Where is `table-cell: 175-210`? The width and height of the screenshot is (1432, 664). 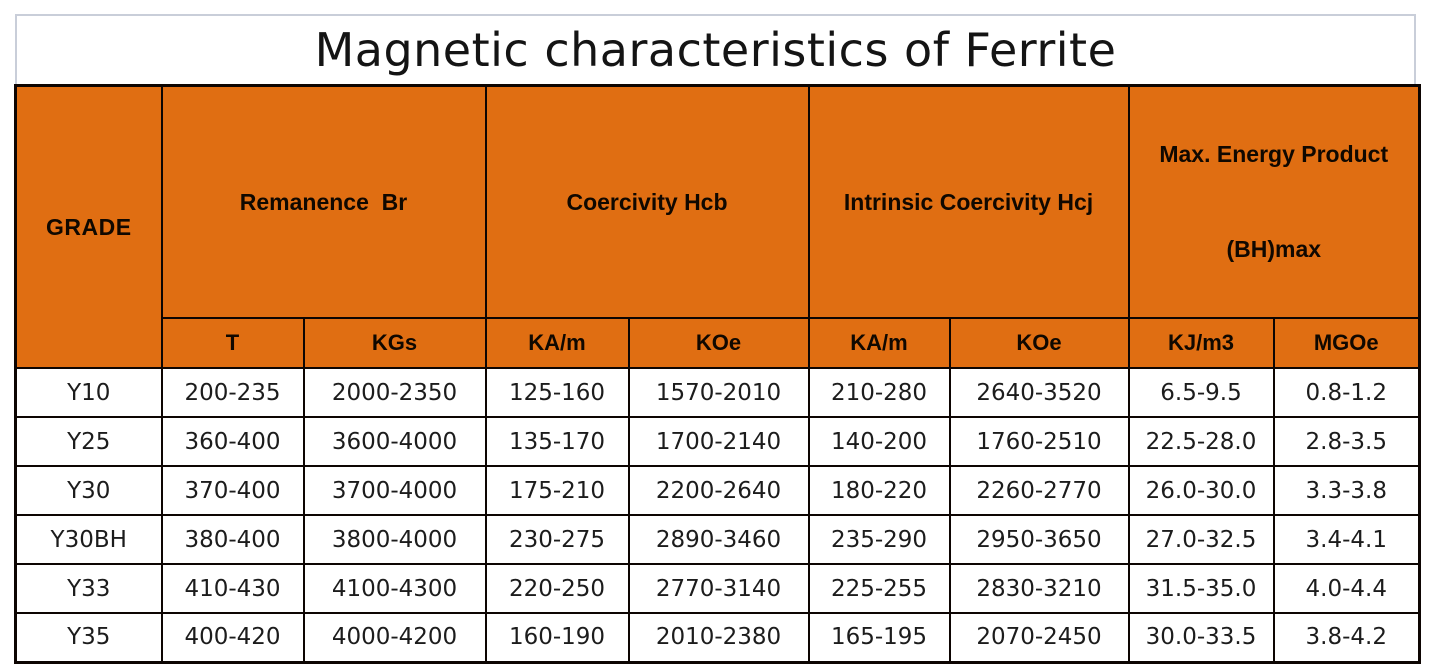 table-cell: 175-210 is located at coordinates (557, 490).